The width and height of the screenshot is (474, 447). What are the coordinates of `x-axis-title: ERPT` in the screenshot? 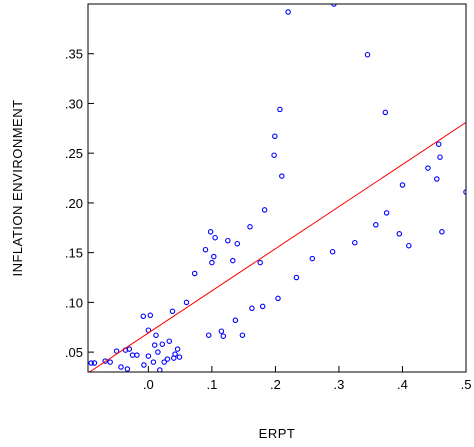 It's located at (277, 433).